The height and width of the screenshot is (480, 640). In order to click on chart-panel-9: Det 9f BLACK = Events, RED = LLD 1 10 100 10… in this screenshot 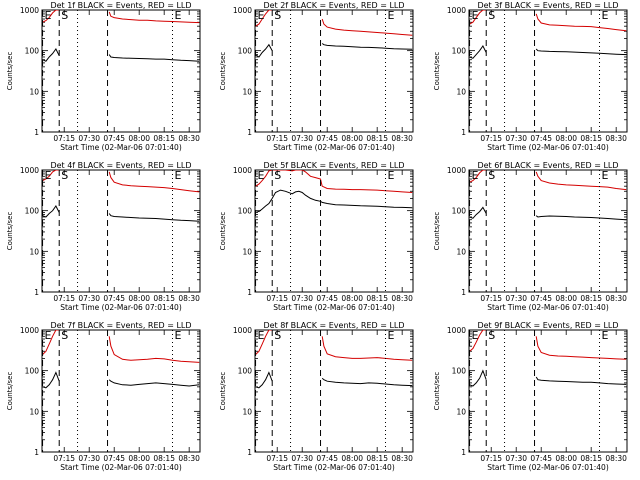, I will do `click(530, 396)`.